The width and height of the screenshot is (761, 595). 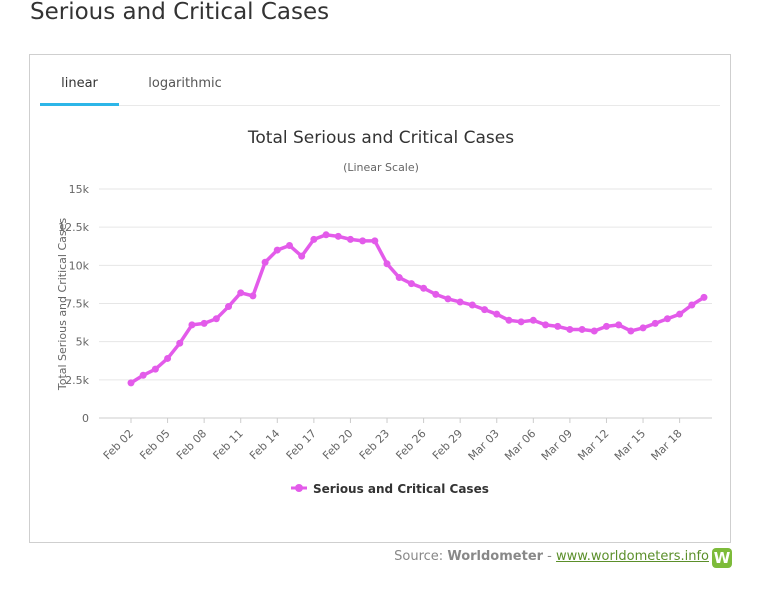 I want to click on x-tick-label: Mar 03, so click(x=484, y=445).